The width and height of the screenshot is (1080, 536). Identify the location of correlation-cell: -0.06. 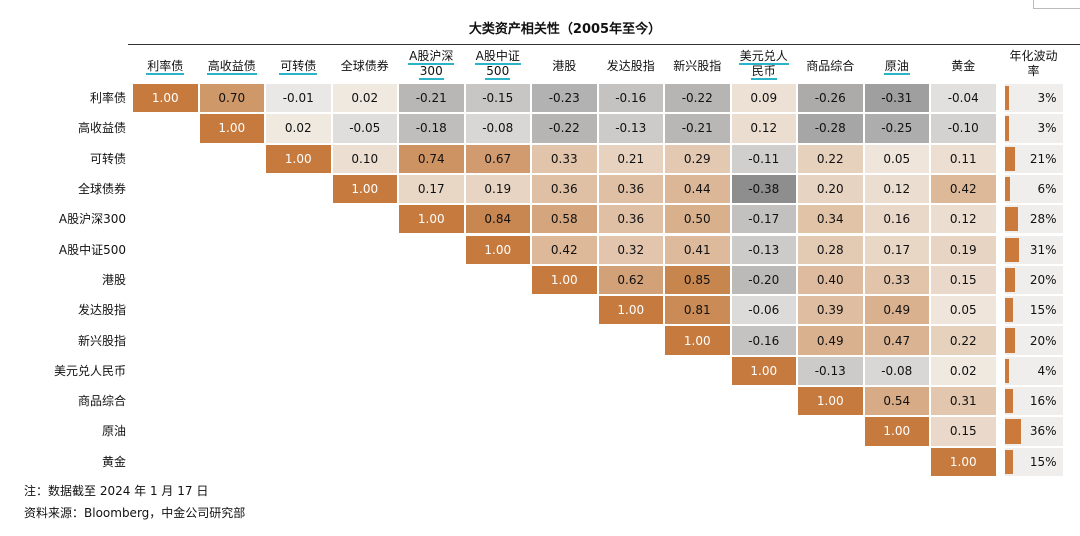
(763, 310).